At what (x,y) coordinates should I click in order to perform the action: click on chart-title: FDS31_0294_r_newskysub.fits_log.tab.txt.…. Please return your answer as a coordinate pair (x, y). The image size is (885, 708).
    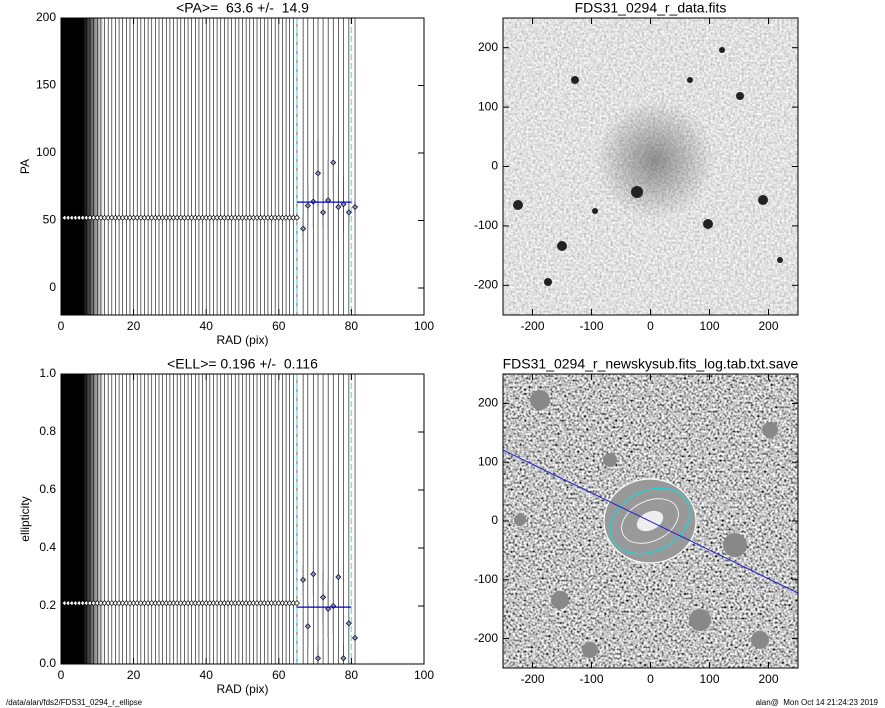
    Looking at the image, I should click on (651, 364).